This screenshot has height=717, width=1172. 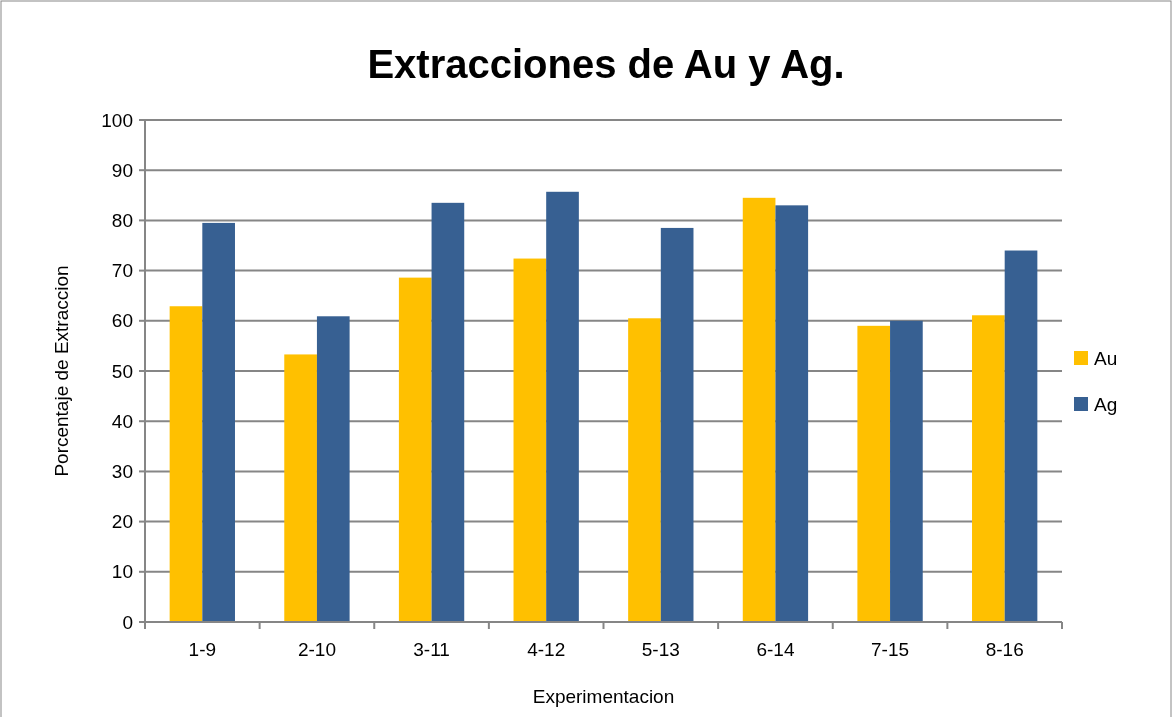 I want to click on y-tick-label: 10, so click(x=122, y=572).